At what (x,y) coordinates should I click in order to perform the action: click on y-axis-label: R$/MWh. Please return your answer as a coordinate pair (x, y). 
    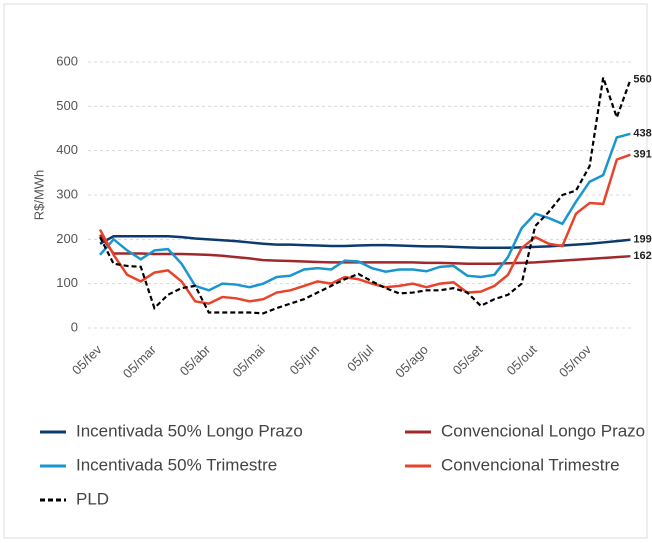
    Looking at the image, I should click on (38, 195).